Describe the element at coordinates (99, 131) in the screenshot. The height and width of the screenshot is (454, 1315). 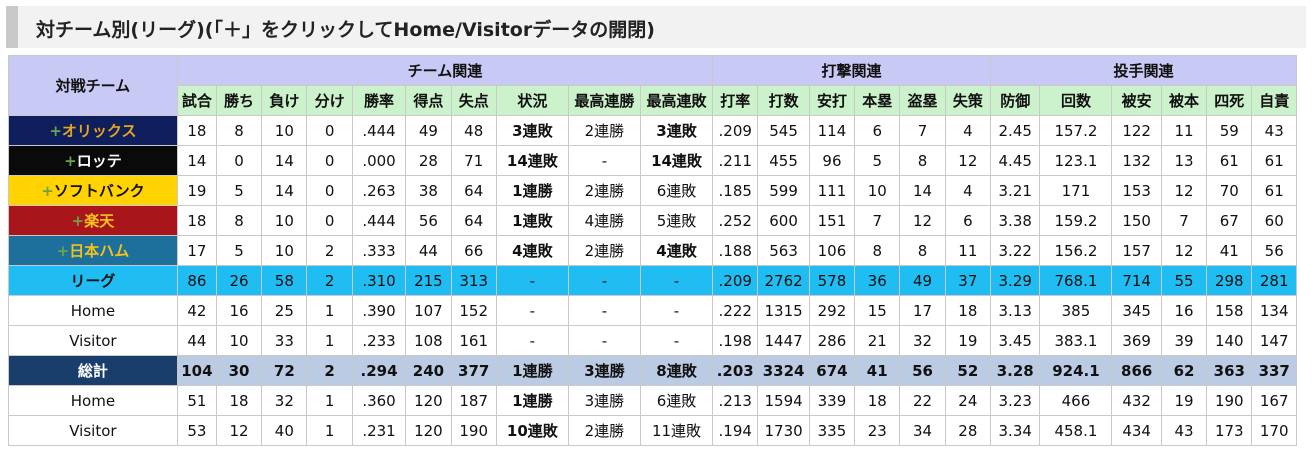
I see `team-name: オリックス` at that location.